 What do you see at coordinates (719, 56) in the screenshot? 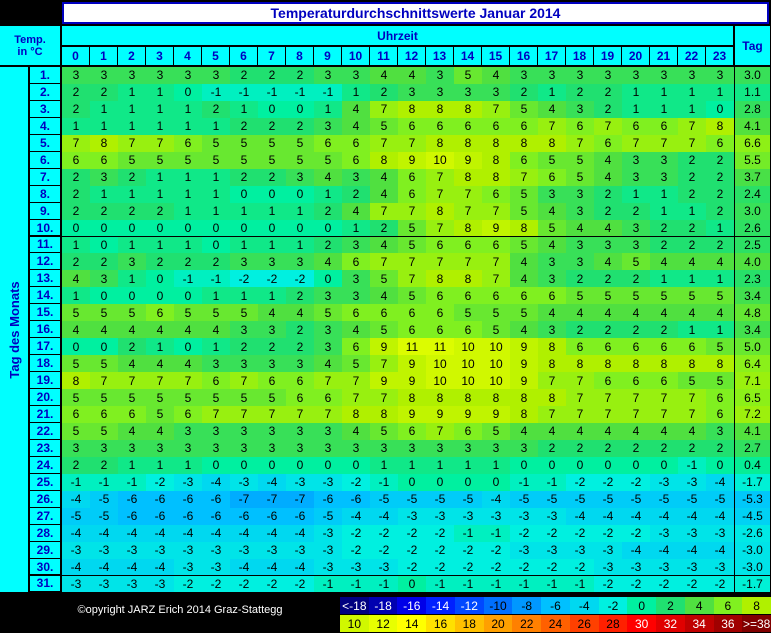
I see `hour-label: 23` at bounding box center [719, 56].